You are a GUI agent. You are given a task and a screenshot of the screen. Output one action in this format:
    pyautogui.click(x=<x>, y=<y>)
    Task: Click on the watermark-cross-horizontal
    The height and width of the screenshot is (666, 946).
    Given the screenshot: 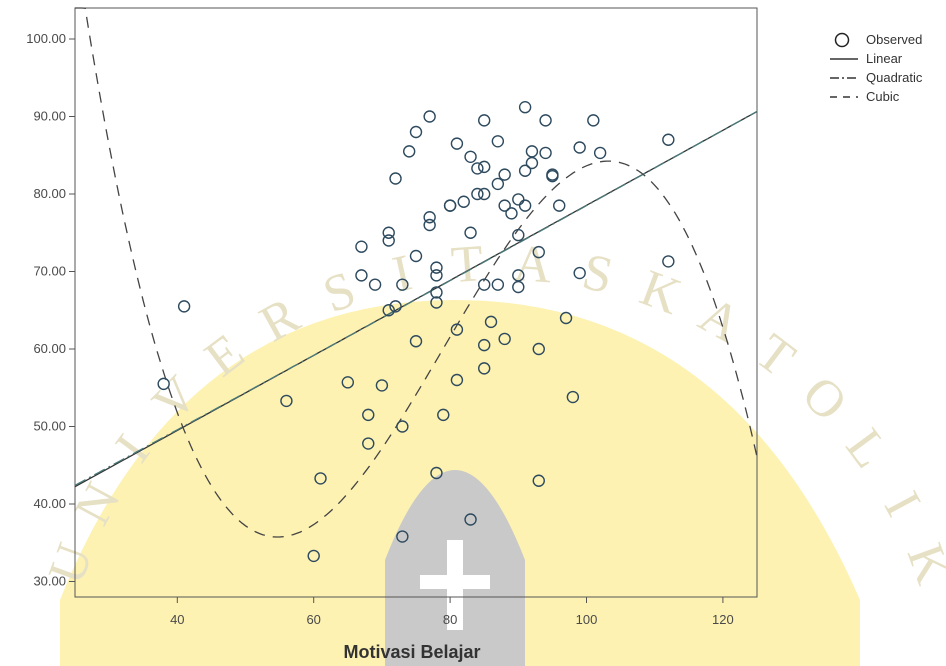 What is the action you would take?
    pyautogui.click(x=455, y=582)
    